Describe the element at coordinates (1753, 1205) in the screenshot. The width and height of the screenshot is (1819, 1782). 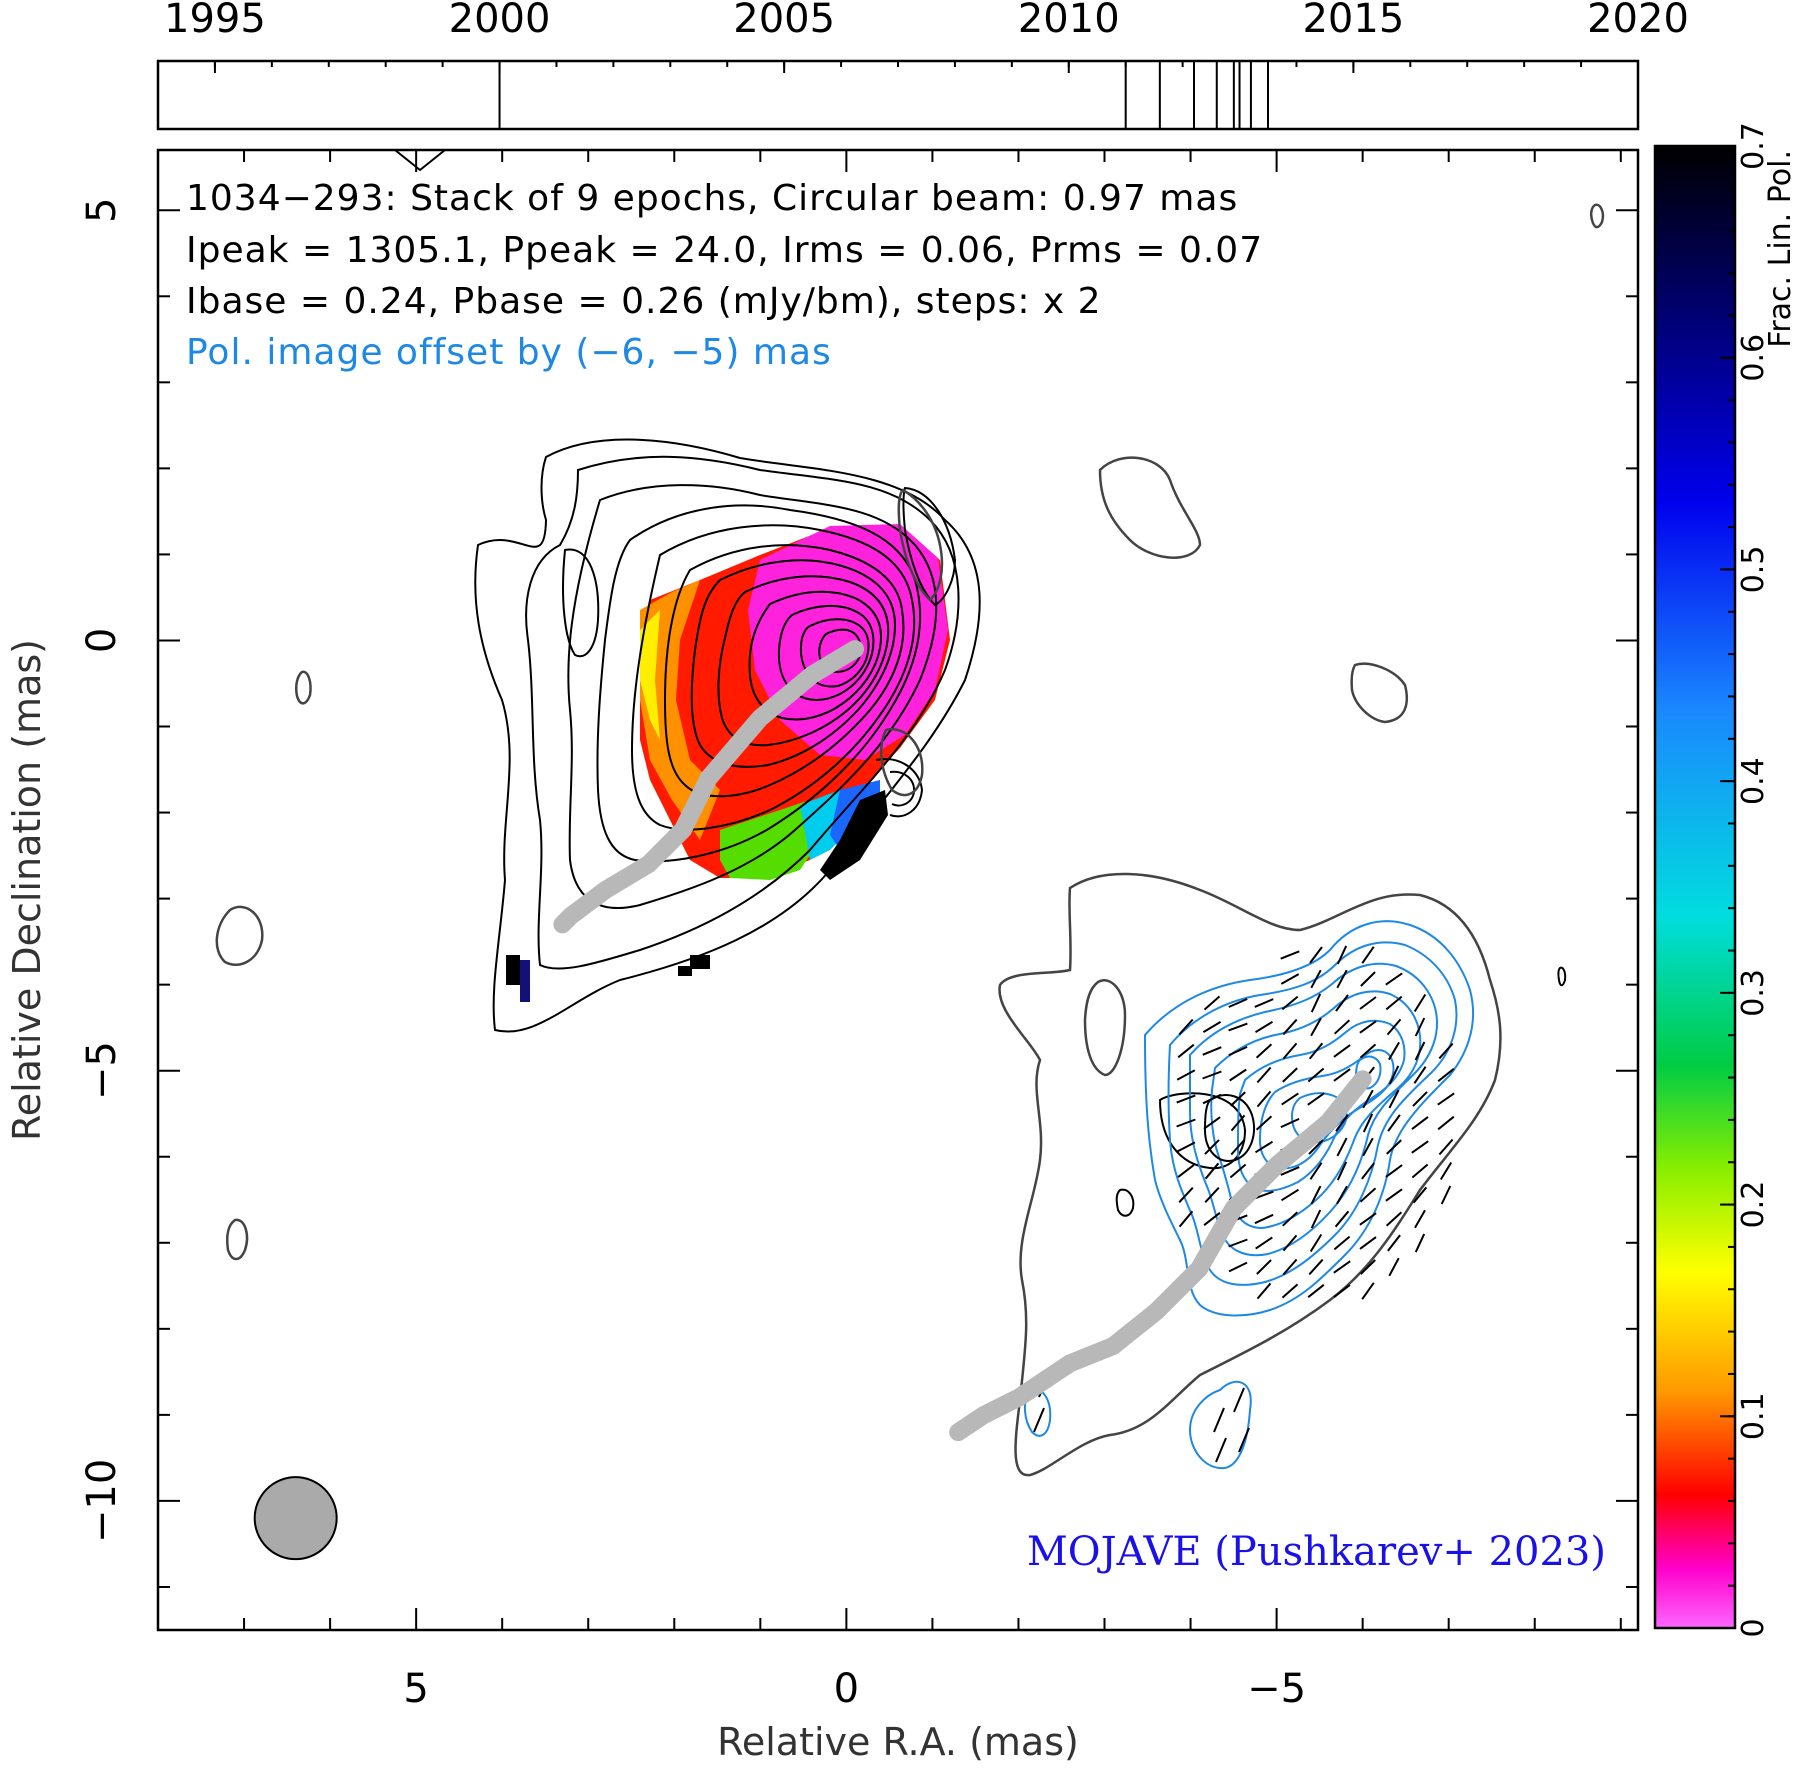
I see `colorbar-tick-label: 0.2` at that location.